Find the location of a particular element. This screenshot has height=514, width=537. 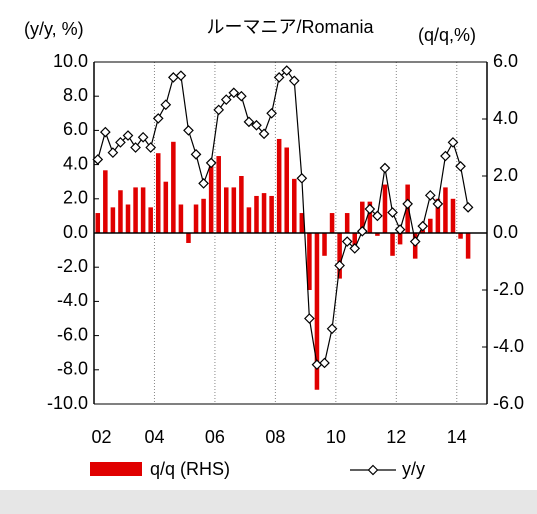

x-tick-label: 14 is located at coordinates (457, 437).